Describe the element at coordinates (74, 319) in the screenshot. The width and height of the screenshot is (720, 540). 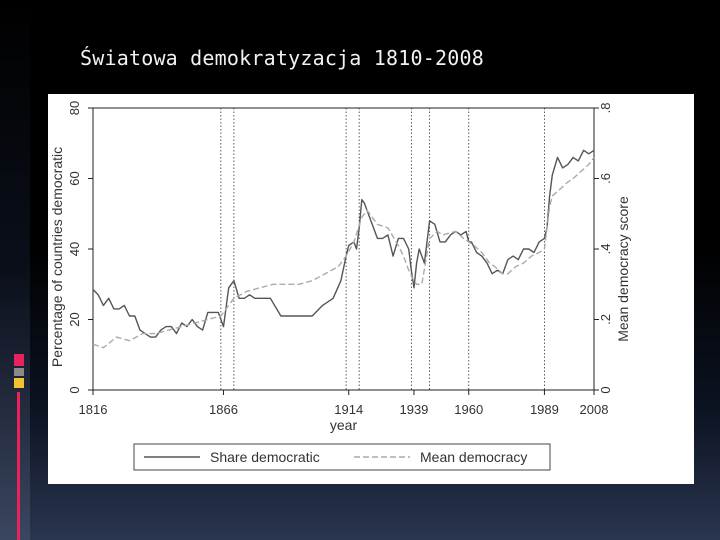
I see `left-tick-label-20: 20` at that location.